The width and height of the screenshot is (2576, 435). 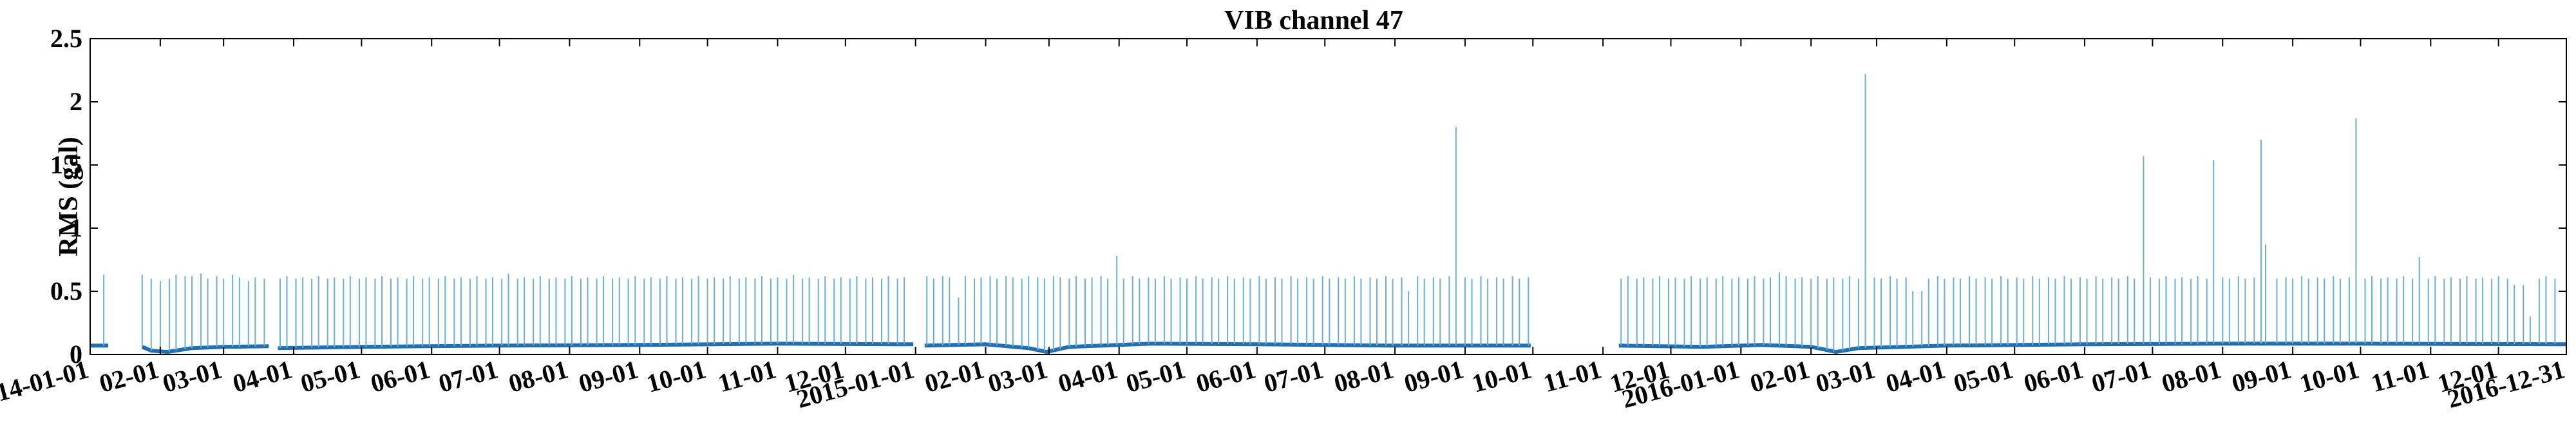 What do you see at coordinates (46, 384) in the screenshot?
I see `x-tick-label: 2014-01-01` at bounding box center [46, 384].